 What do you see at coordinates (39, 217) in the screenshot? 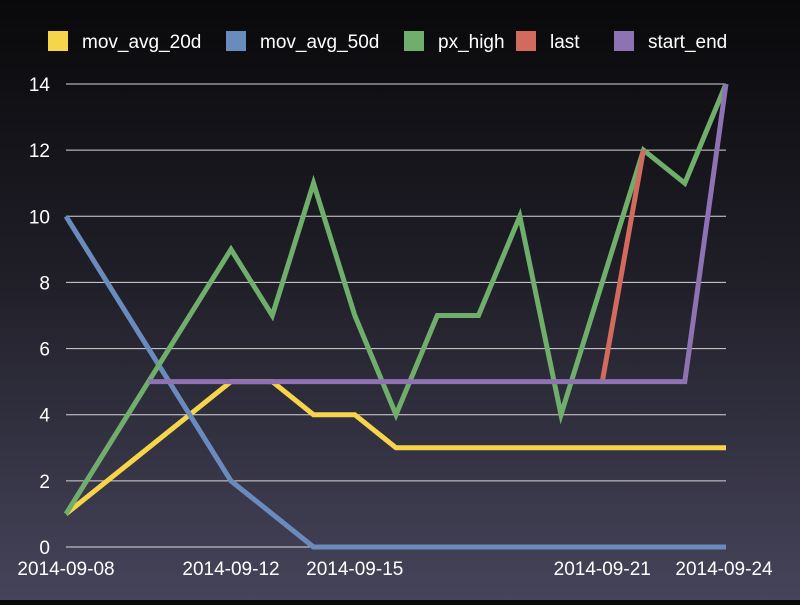
I see `y-tick-label: 10` at bounding box center [39, 217].